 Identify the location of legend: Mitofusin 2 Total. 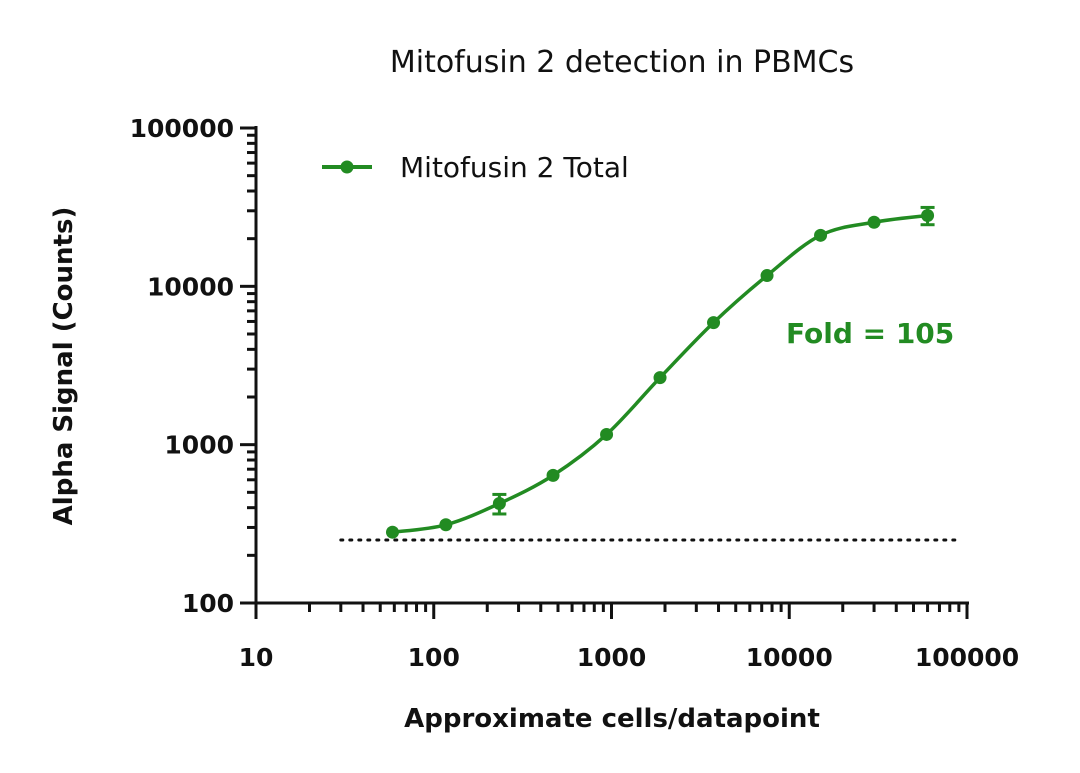
(475, 167).